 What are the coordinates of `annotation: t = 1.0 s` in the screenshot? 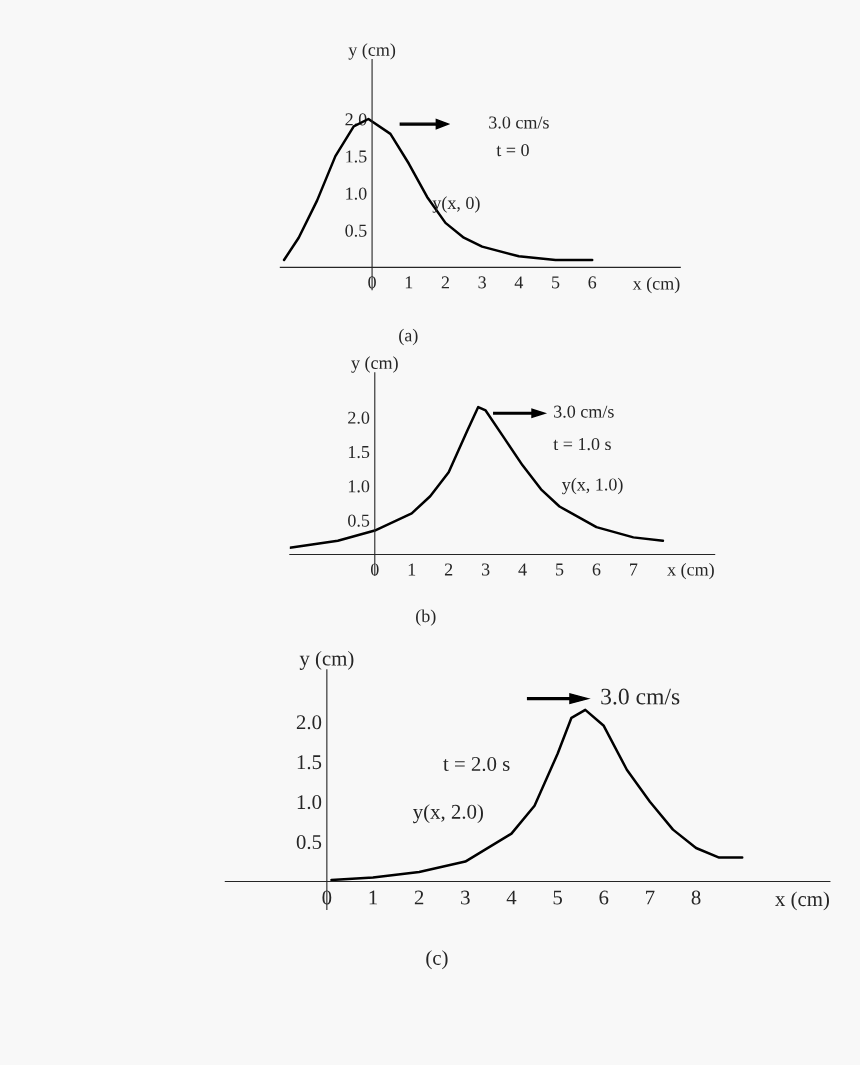 It's located at (582, 444).